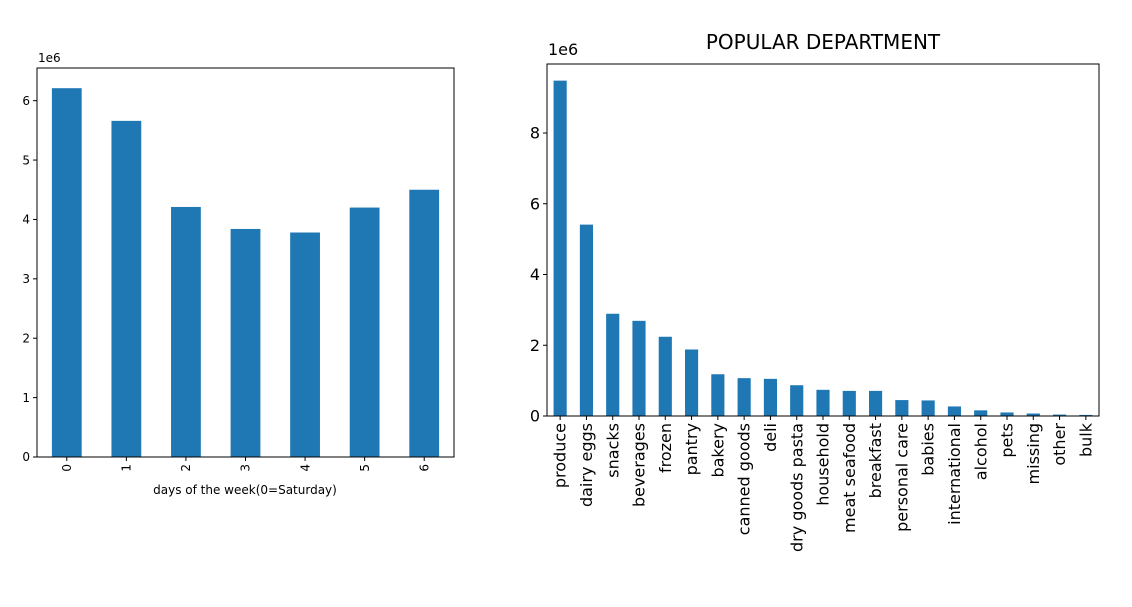 This screenshot has height=607, width=1132. I want to click on x-tick-label: babies, so click(928, 449).